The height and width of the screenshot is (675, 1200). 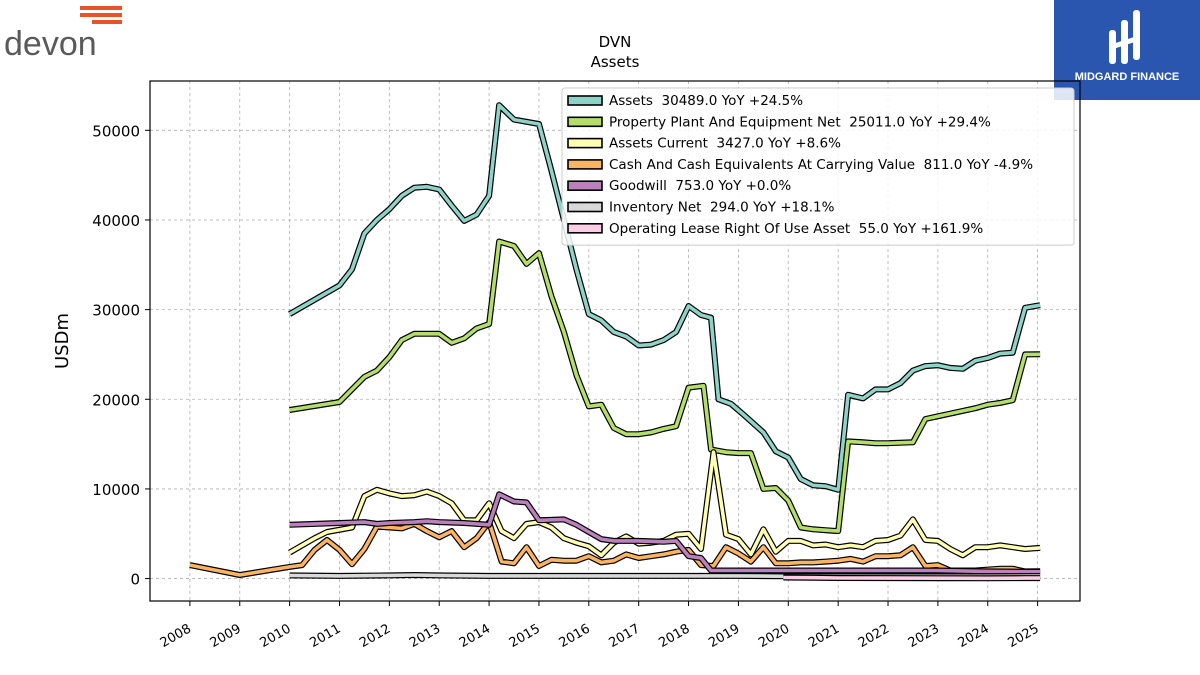 What do you see at coordinates (525, 636) in the screenshot?
I see `x-tick-label: 2015` at bounding box center [525, 636].